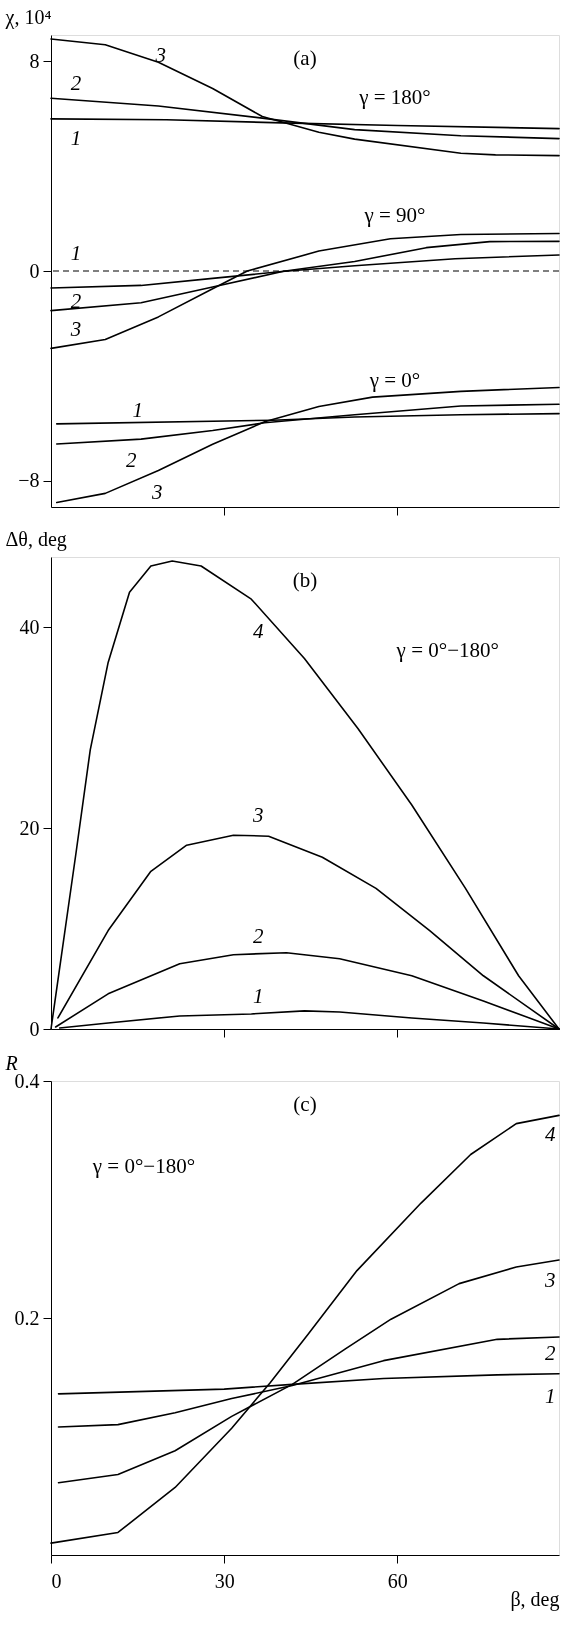 Image resolution: width=563 pixels, height=1639 pixels. What do you see at coordinates (29, 480) in the screenshot?
I see `y-tick-label: −8` at bounding box center [29, 480].